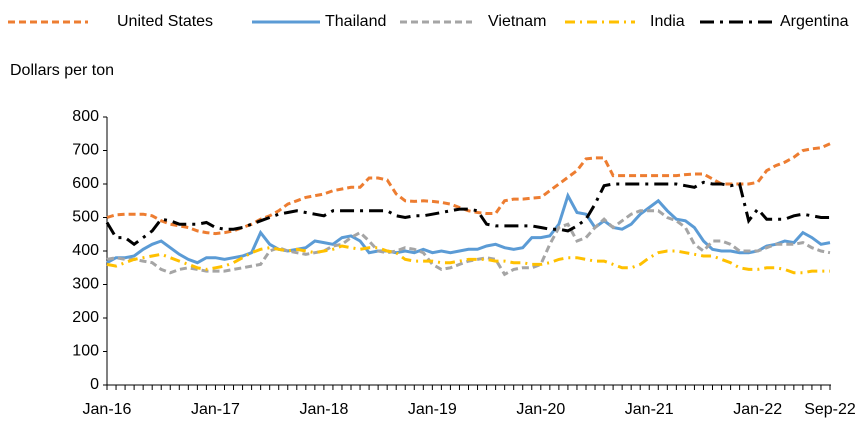  What do you see at coordinates (667, 21) in the screenshot?
I see `legend-label: India` at bounding box center [667, 21].